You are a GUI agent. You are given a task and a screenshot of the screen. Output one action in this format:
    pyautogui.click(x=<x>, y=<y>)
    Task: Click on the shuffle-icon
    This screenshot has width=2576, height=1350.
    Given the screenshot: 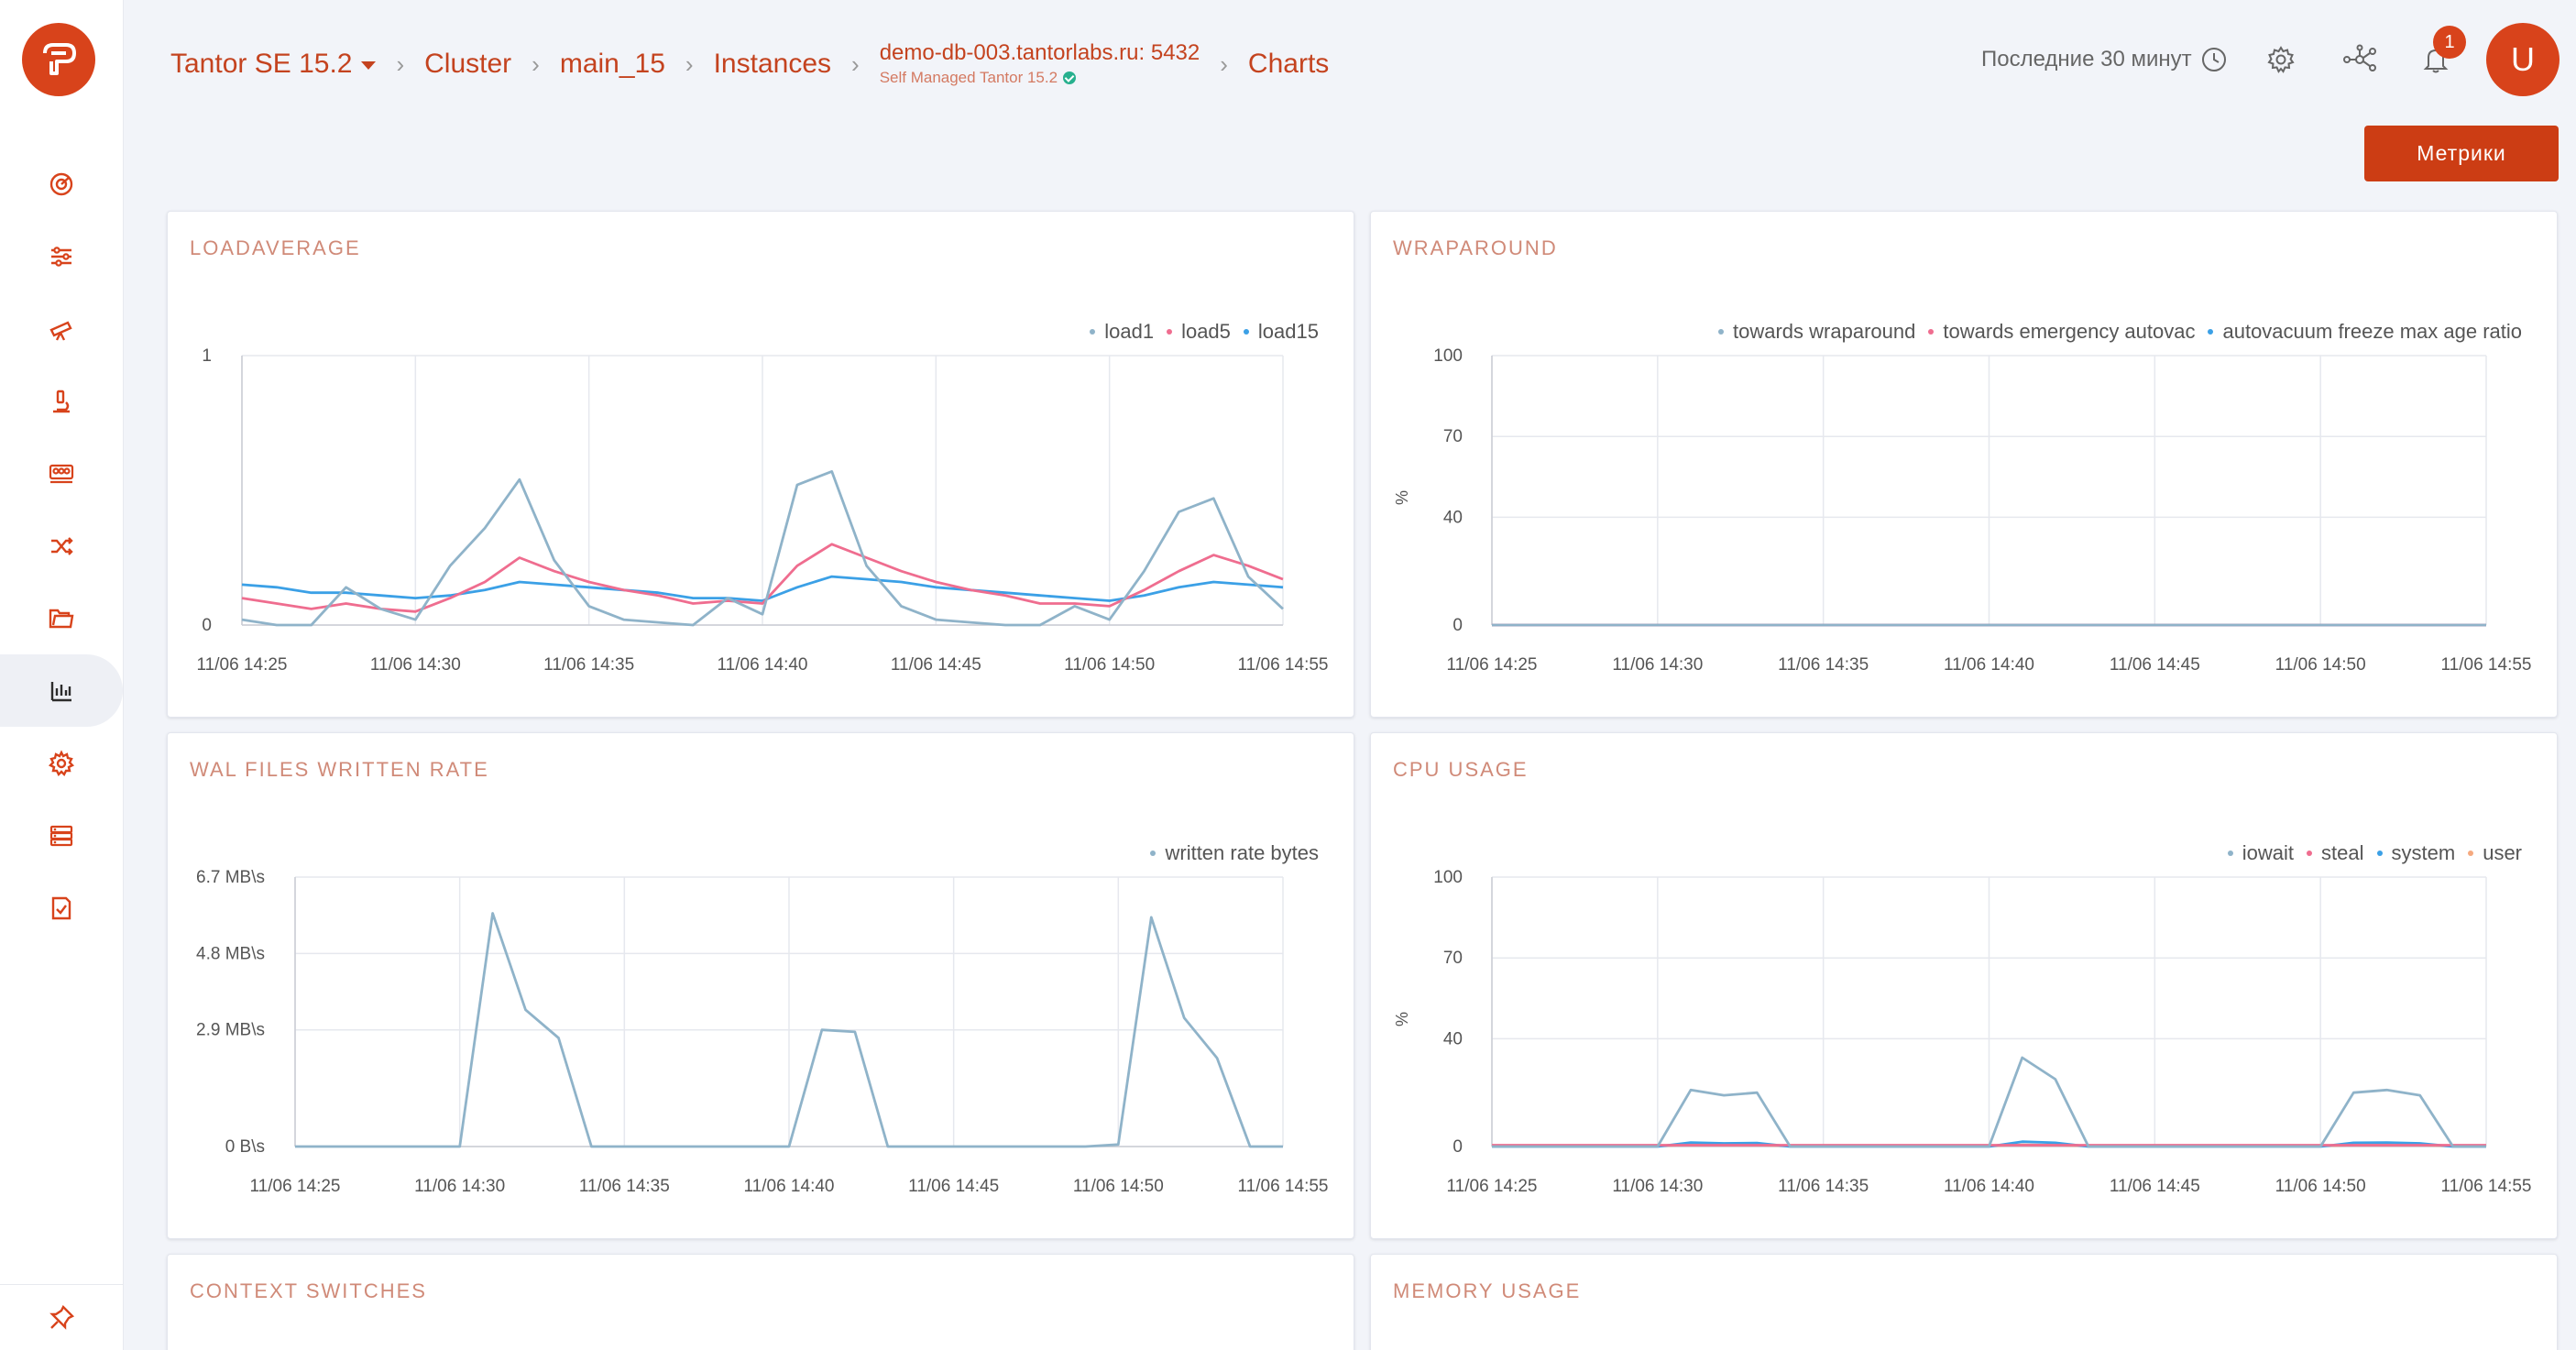 What is the action you would take?
    pyautogui.click(x=62, y=545)
    